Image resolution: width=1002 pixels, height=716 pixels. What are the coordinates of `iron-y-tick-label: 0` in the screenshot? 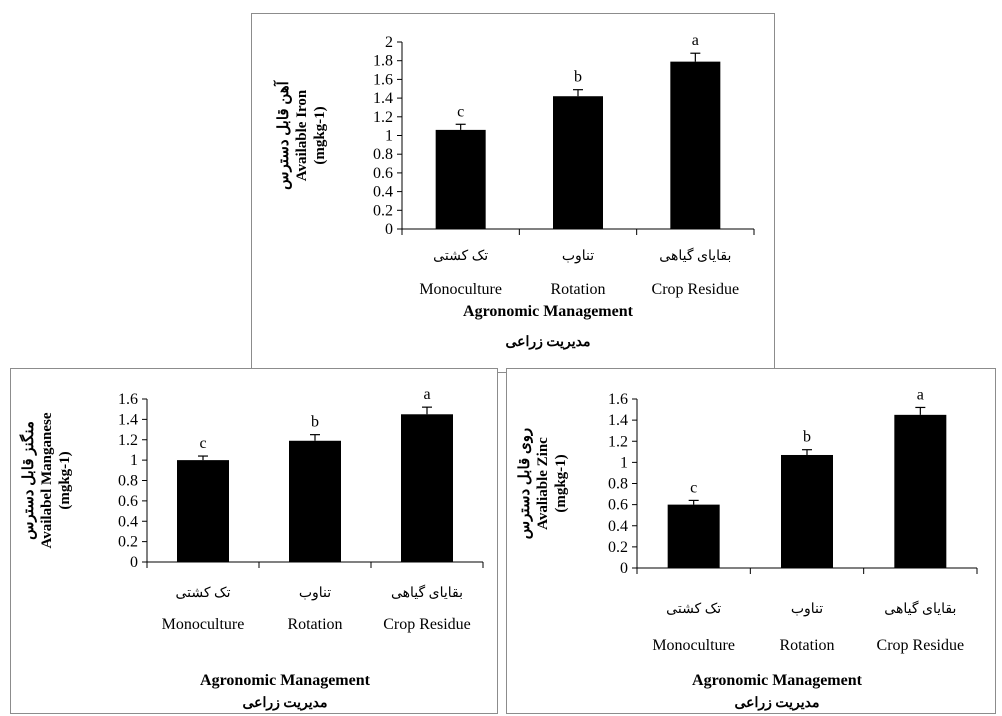 It's located at (389, 229).